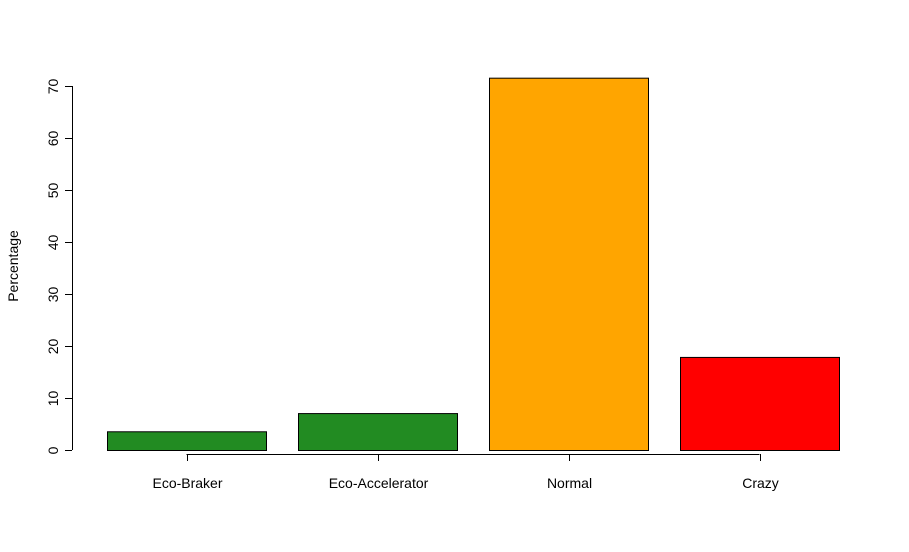 This screenshot has width=909, height=552. What do you see at coordinates (187, 483) in the screenshot?
I see `x-tick-label-eco-braker: Eco-Braker` at bounding box center [187, 483].